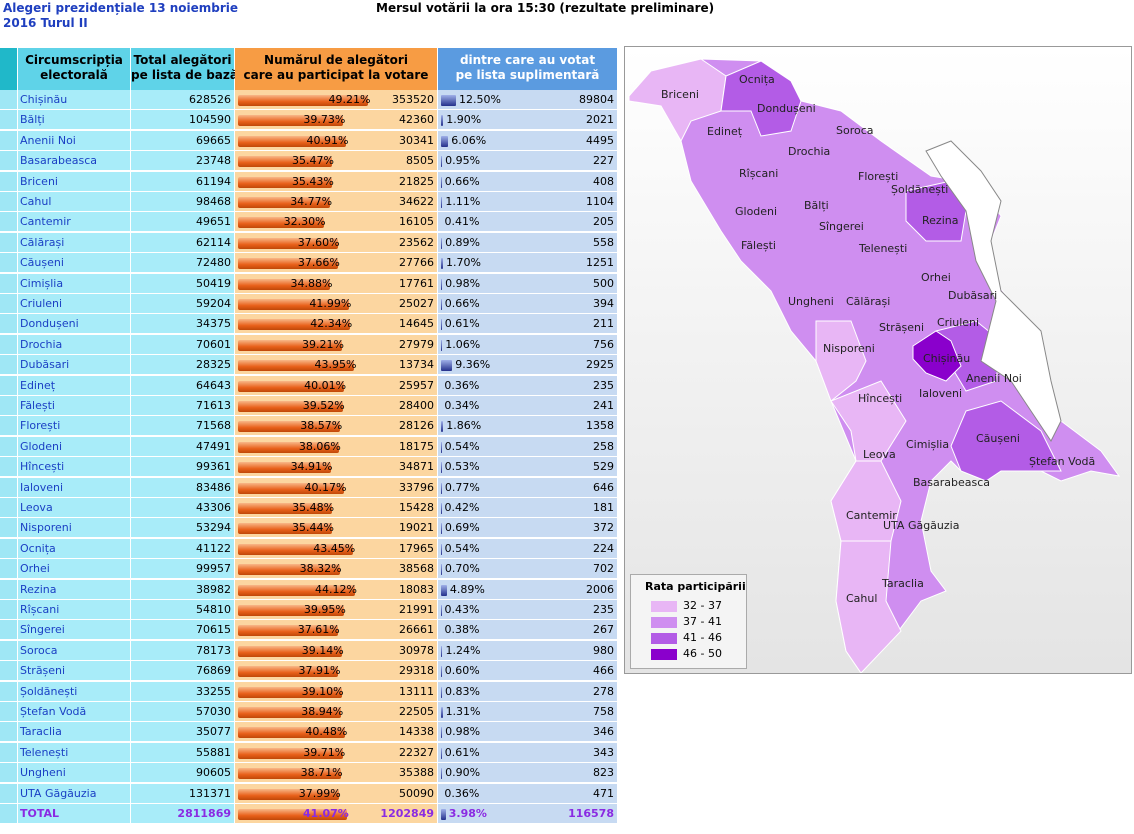 The height and width of the screenshot is (834, 1134). What do you see at coordinates (528, 385) in the screenshot?
I see `supplementary-cell: 0.36% 235` at bounding box center [528, 385].